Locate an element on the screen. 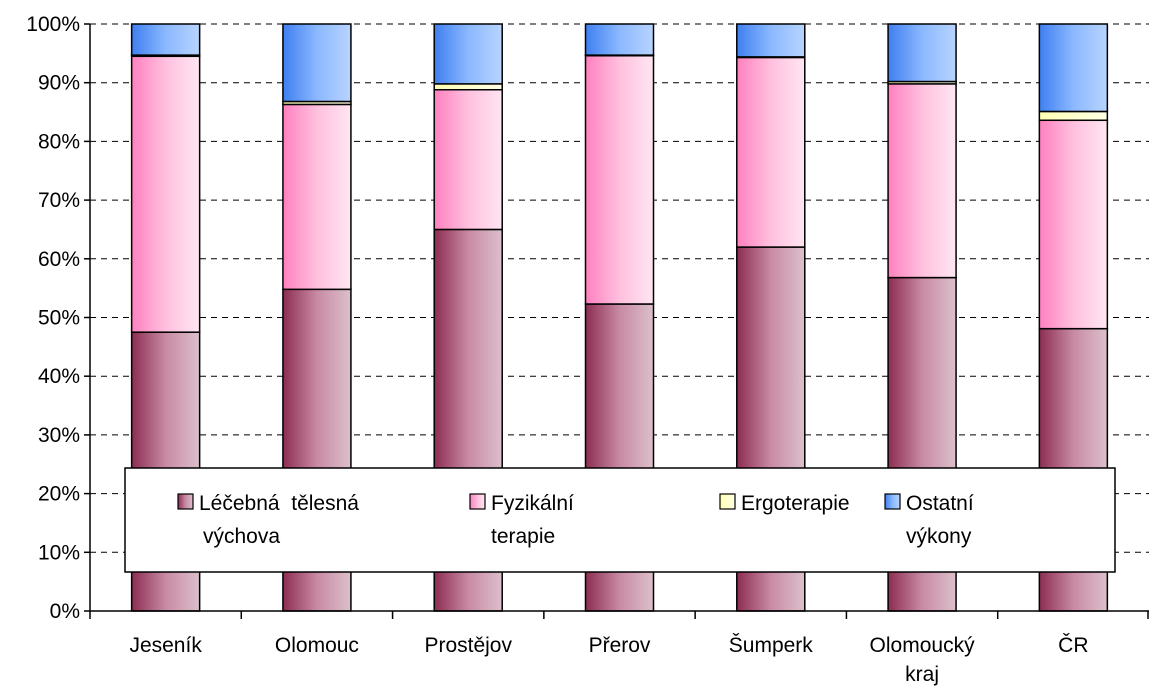 The image size is (1149, 693). x-tick-label: Olomoucký is located at coordinates (923, 645).